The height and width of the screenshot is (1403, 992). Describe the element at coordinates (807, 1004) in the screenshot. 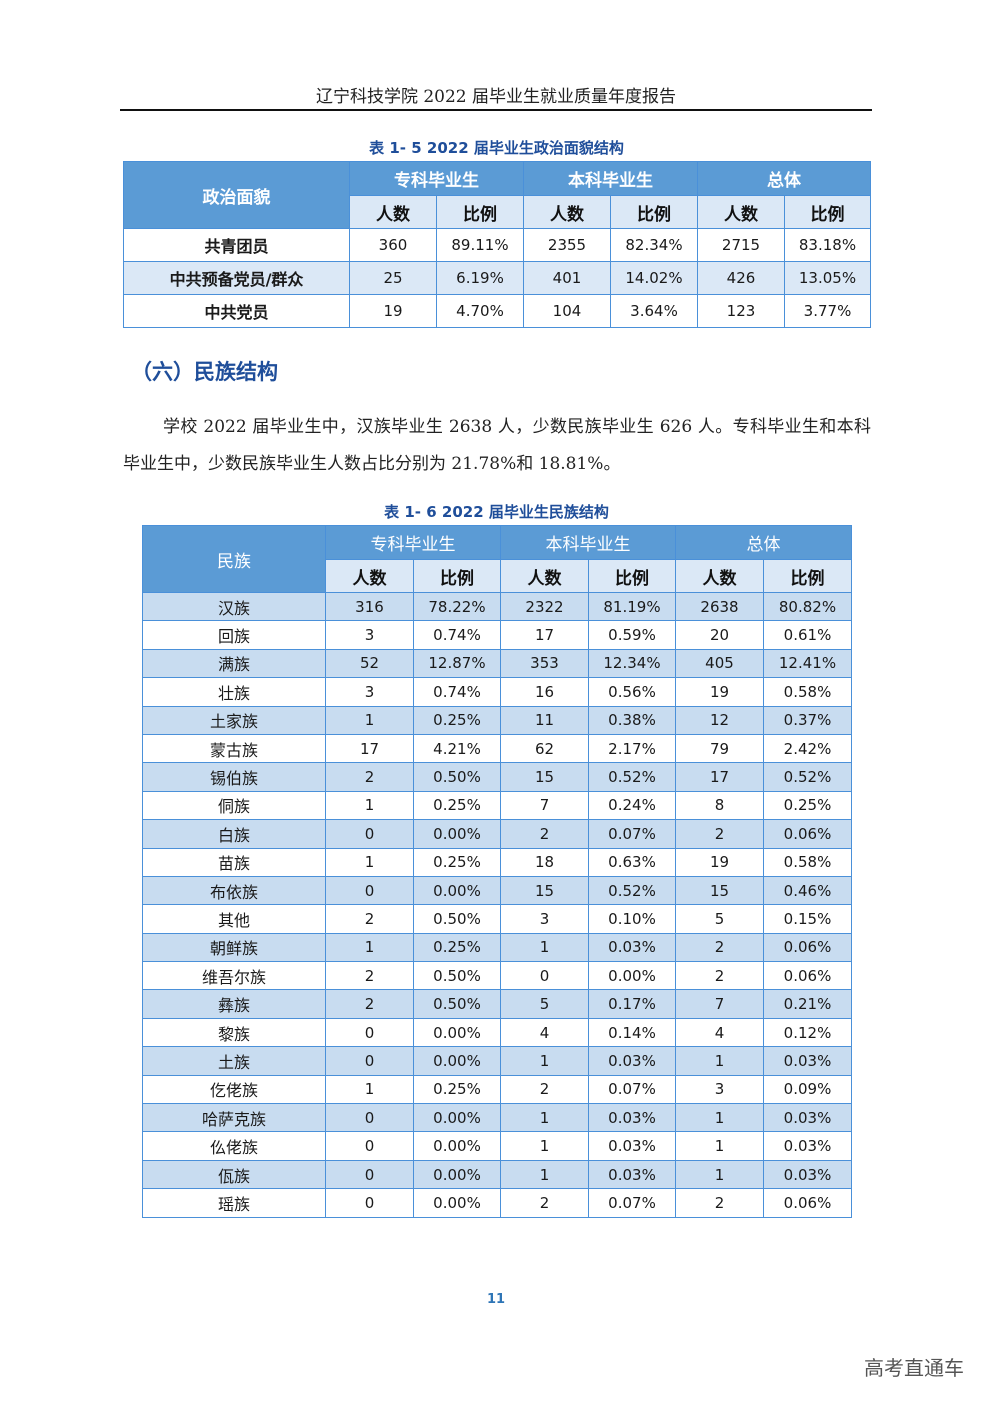

I see `table-cell: 0.21%` at that location.